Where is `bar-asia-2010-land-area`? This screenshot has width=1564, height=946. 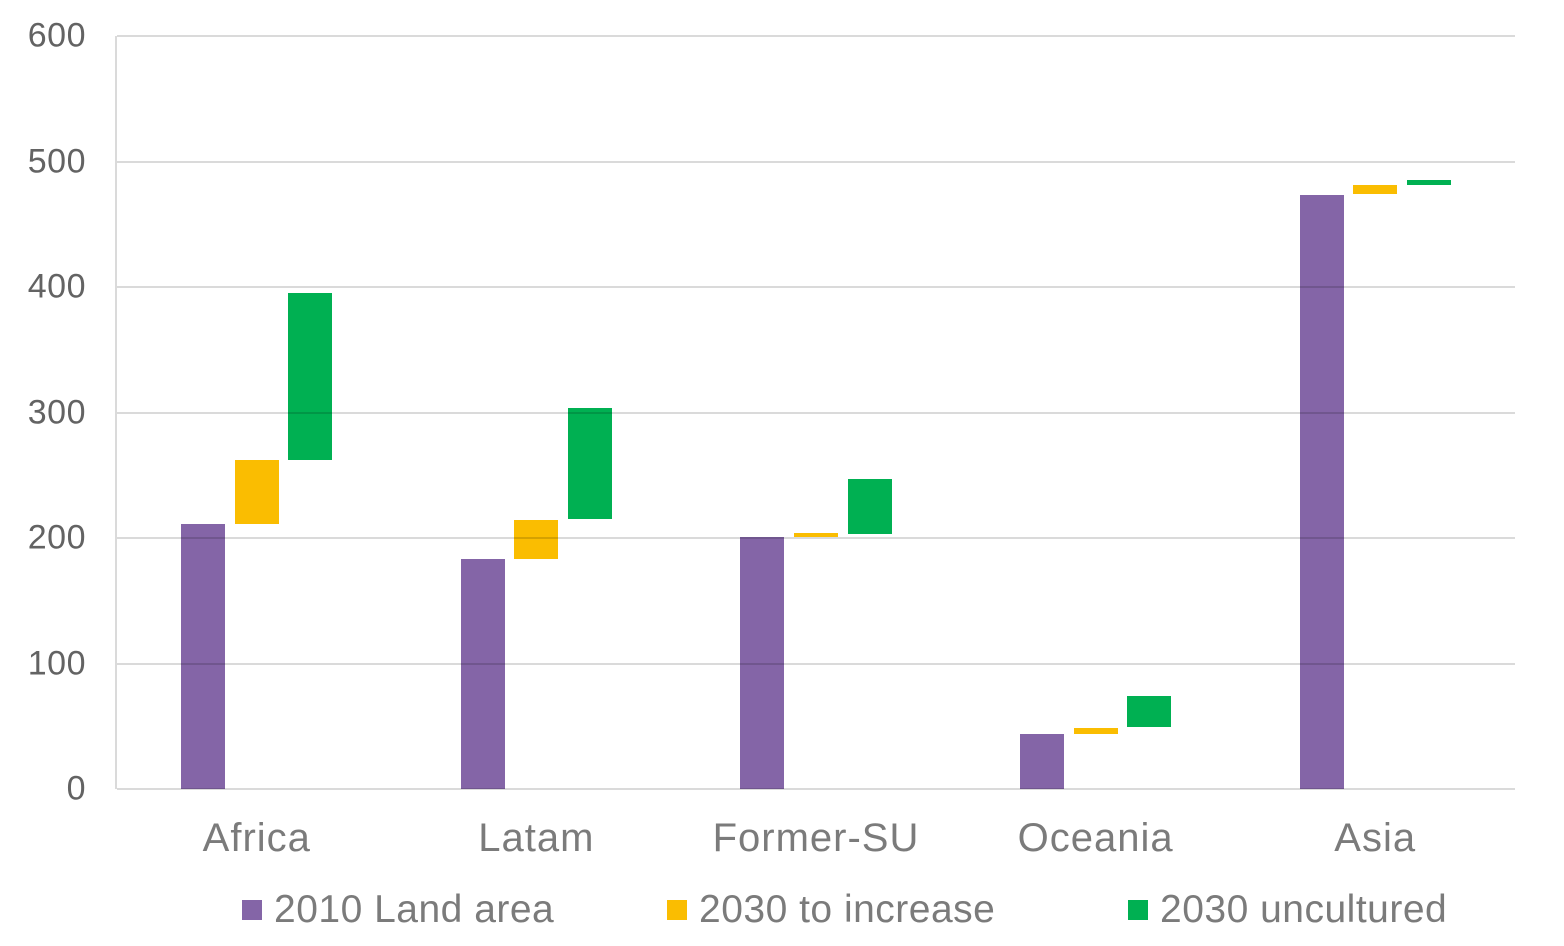
bar-asia-2010-land-area is located at coordinates (1321, 492).